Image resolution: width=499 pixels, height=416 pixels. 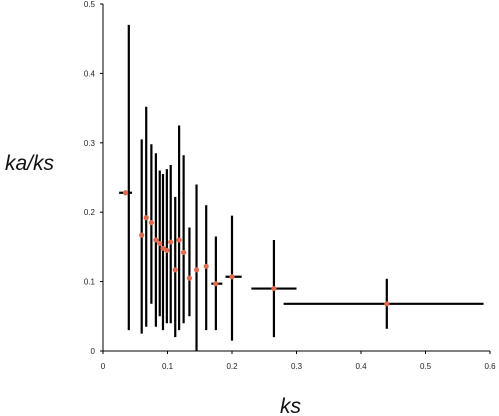 I want to click on x-tick-label: 0.1, so click(x=168, y=366).